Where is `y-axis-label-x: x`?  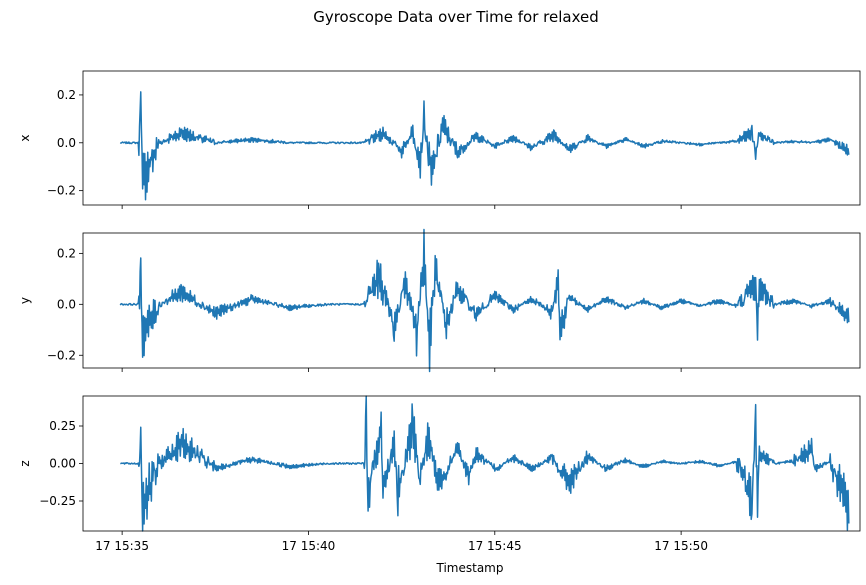 y-axis-label-x: x is located at coordinates (25, 137).